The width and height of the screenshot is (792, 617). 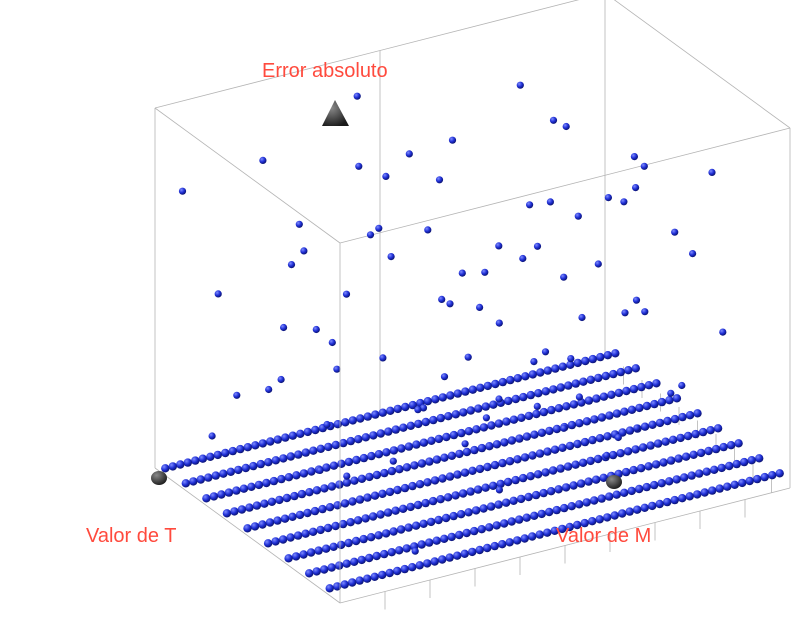 What do you see at coordinates (565, 185) in the screenshot?
I see `box-edge` at bounding box center [565, 185].